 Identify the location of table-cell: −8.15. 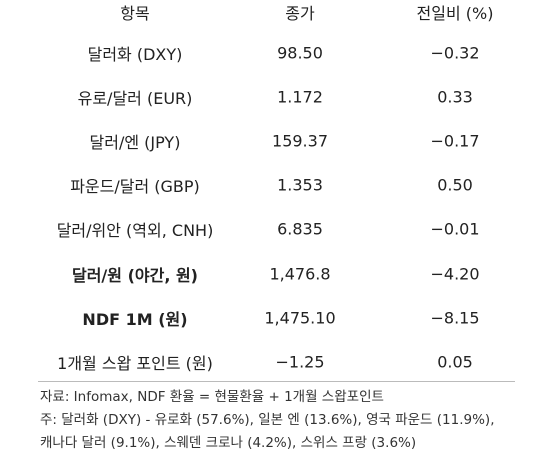
(455, 318).